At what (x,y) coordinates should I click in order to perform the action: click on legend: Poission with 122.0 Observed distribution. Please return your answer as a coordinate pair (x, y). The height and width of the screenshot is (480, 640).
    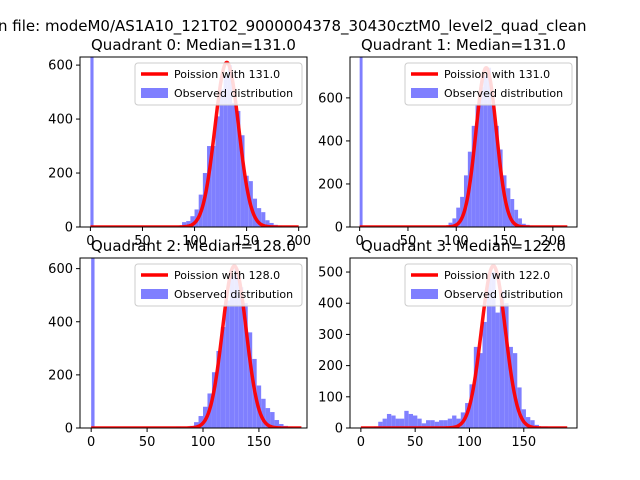
    Looking at the image, I should click on (488, 285).